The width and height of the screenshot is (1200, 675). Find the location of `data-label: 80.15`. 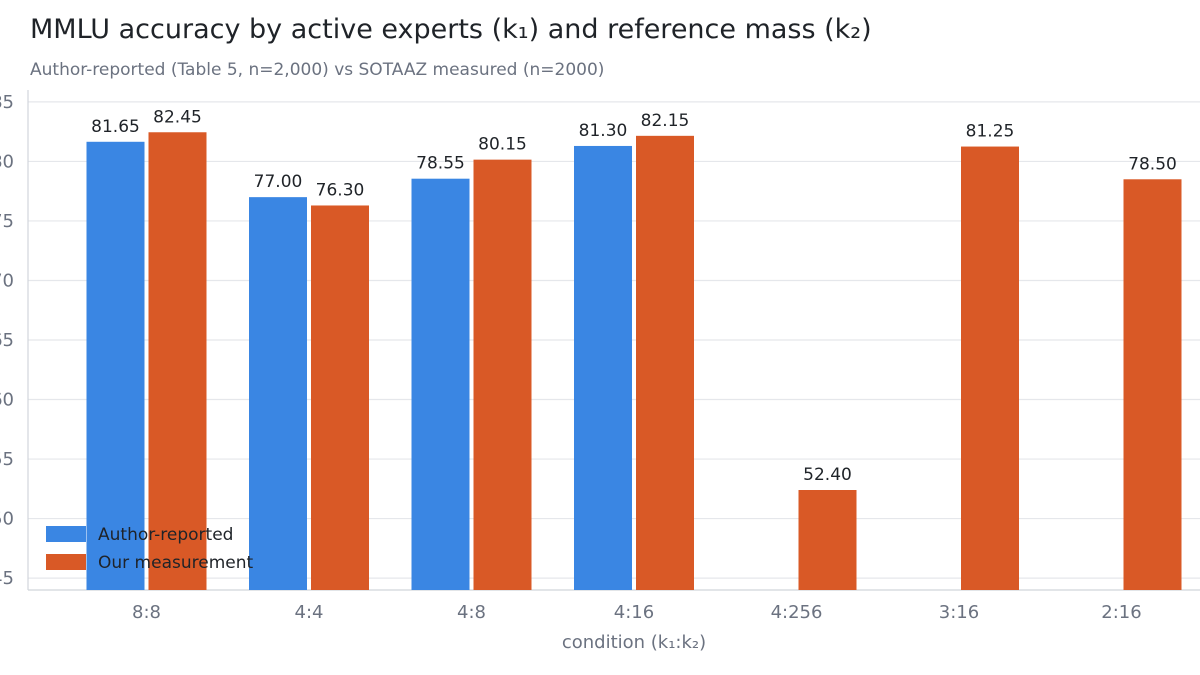

data-label: 80.15 is located at coordinates (502, 145).